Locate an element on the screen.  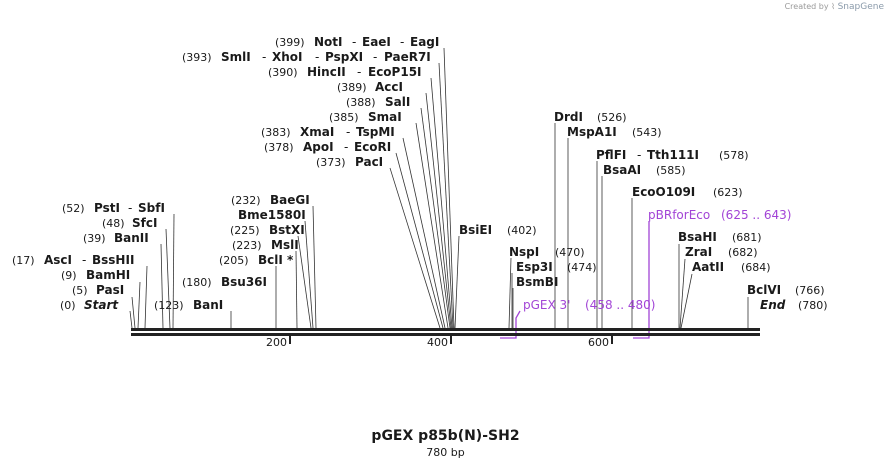
site-label-bamHI: BamHI is located at coordinates (108, 275).